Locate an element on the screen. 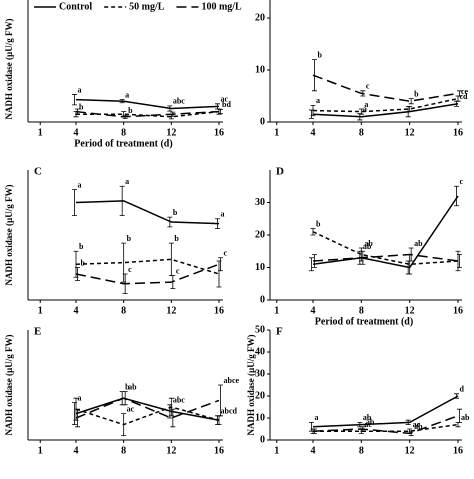  y-tick-label: 0 is located at coordinates (262, 439).